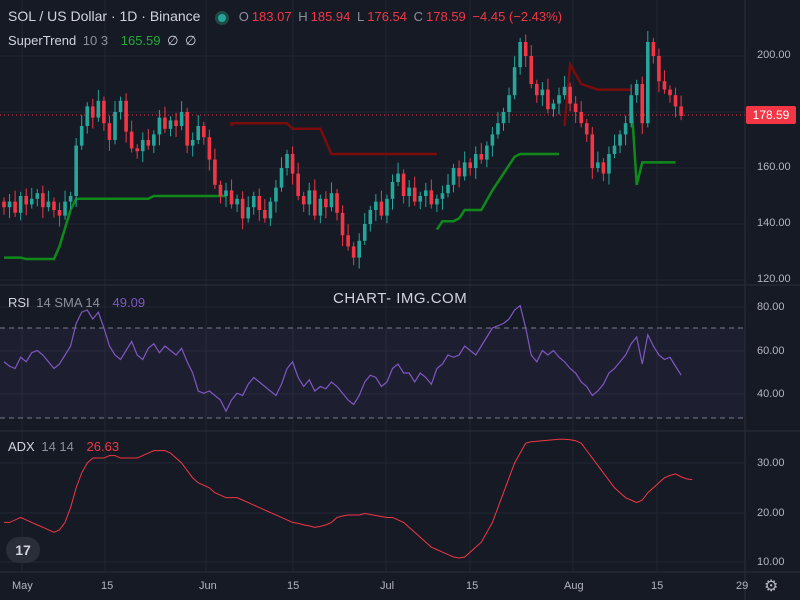 This screenshot has width=800, height=600. Describe the element at coordinates (361, 16) in the screenshot. I see `low-label: L` at that location.